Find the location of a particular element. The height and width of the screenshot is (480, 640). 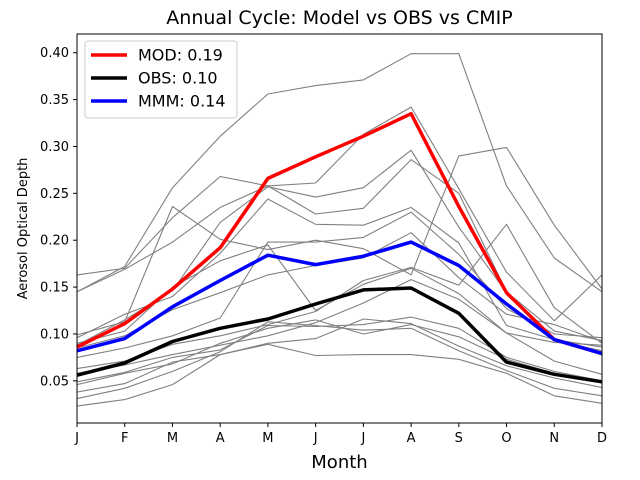

legend-mod-label: MOD: 0.19 is located at coordinates (180, 55).